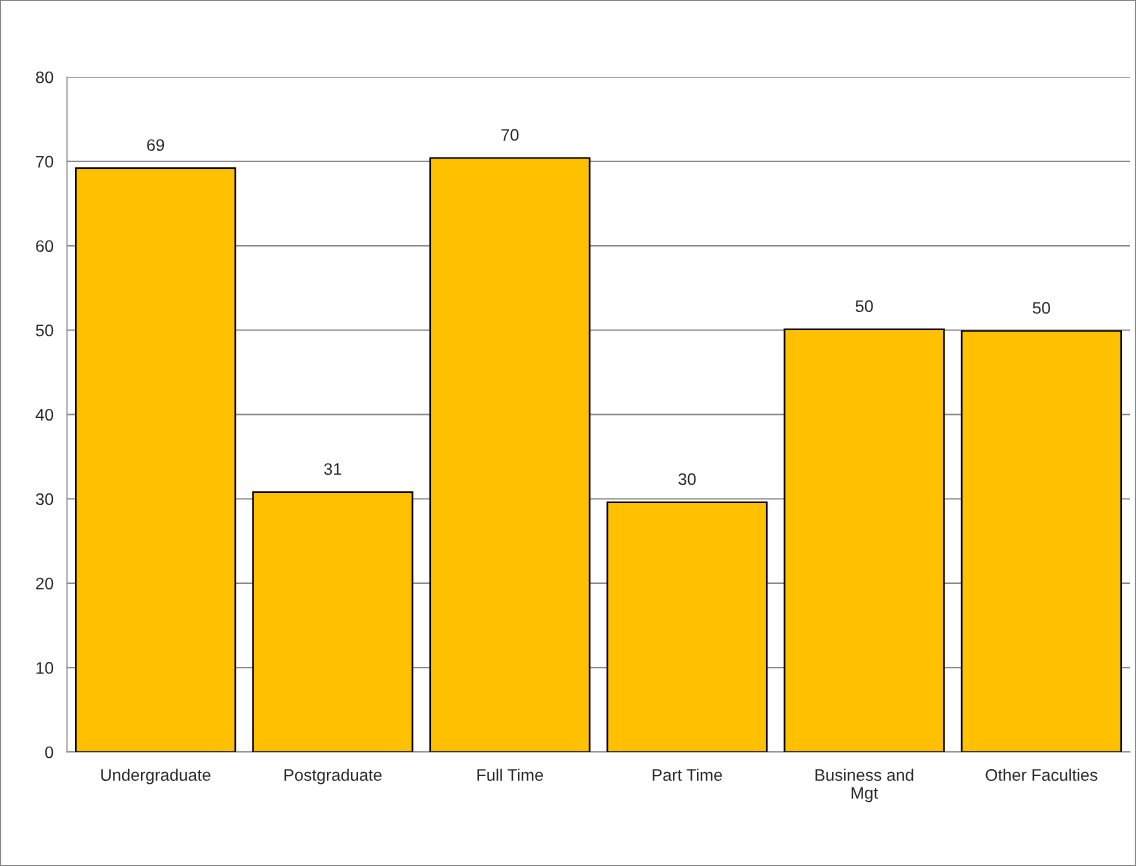 The image size is (1136, 866). I want to click on x-tick-label: Other Faculties, so click(1041, 774).